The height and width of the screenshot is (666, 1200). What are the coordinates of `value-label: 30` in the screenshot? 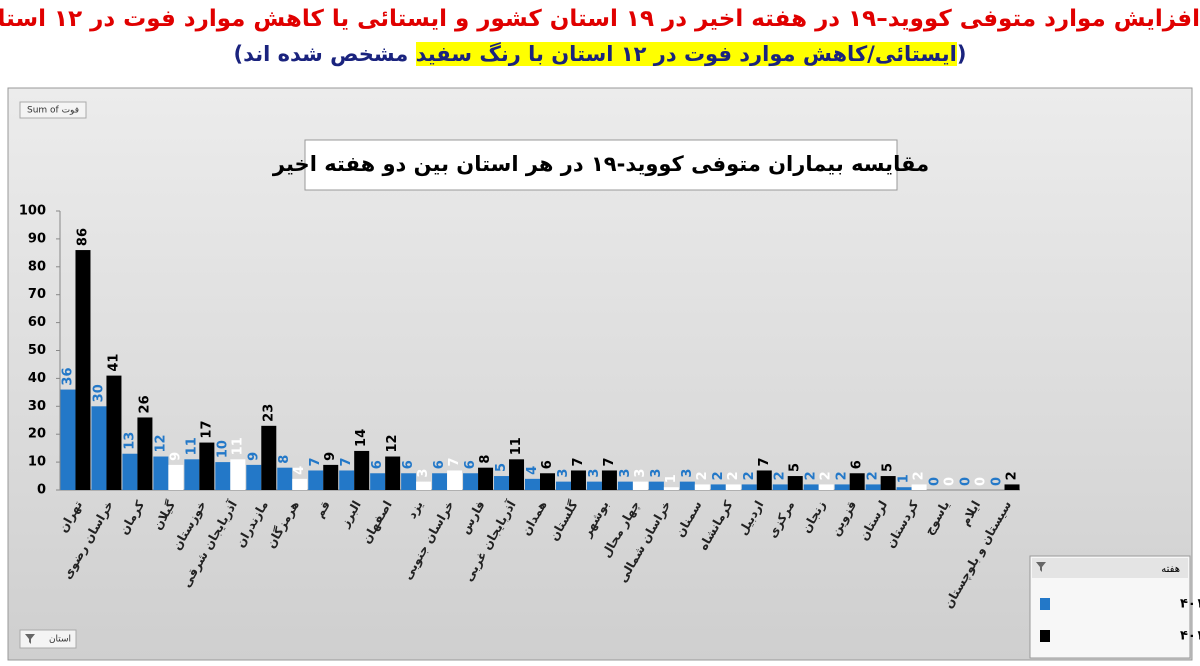 It's located at (98, 393).